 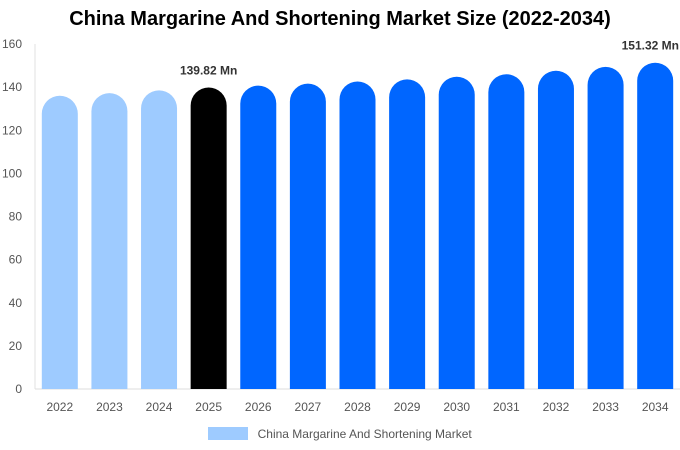 What do you see at coordinates (556, 407) in the screenshot?
I see `x-tick-label: 2032` at bounding box center [556, 407].